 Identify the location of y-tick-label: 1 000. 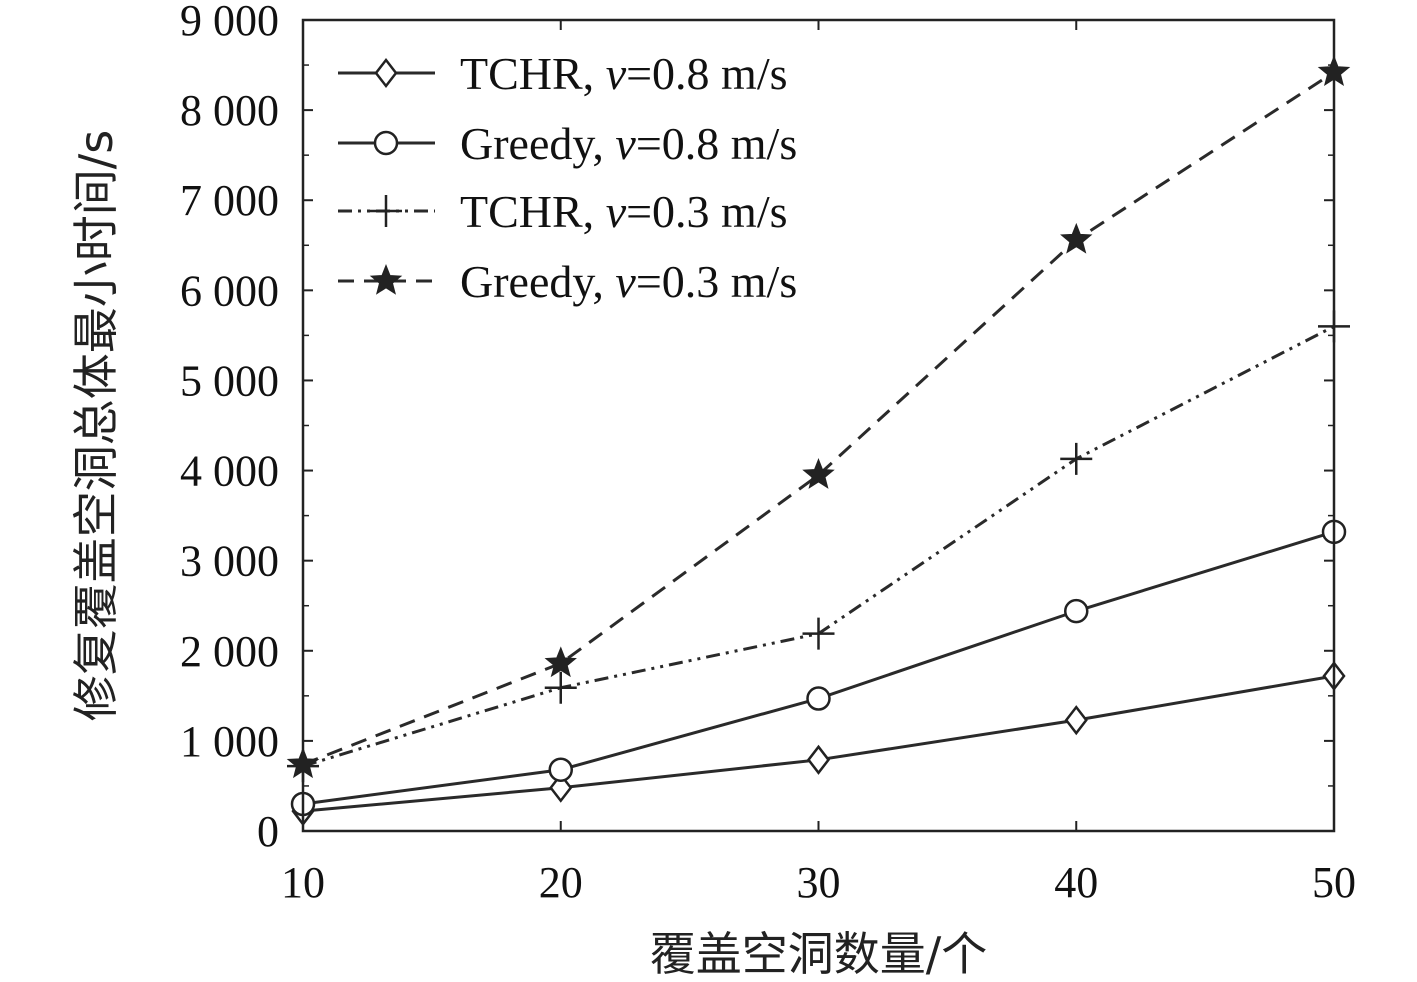
(229, 741).